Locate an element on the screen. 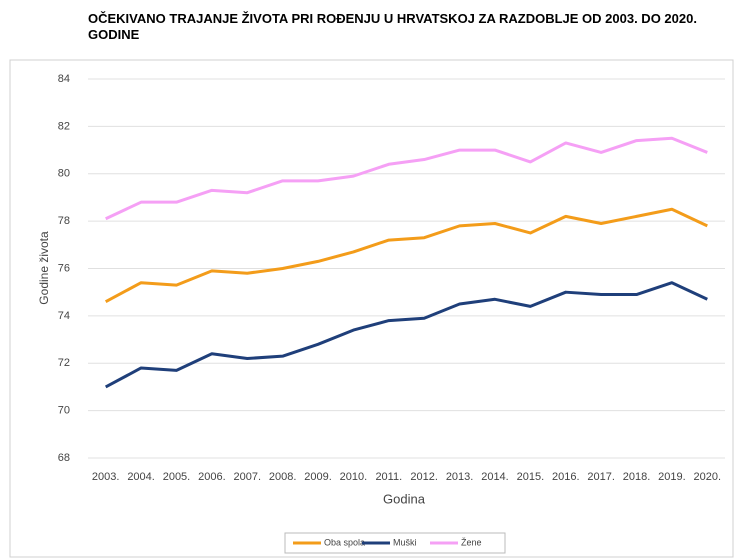 Image resolution: width=734 pixels, height=558 pixels. x-tick-label: 2020. is located at coordinates (708, 477).